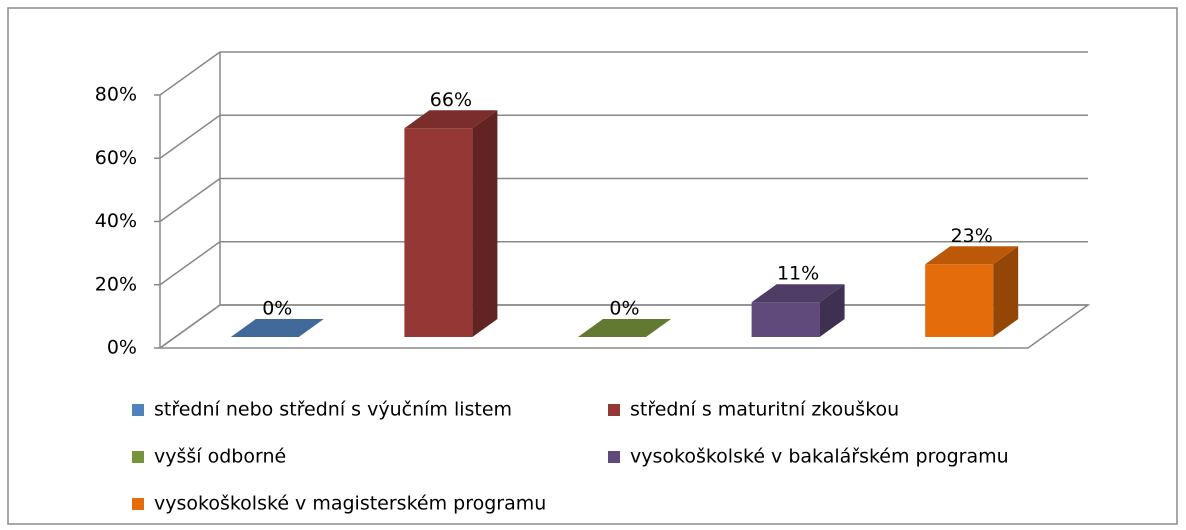  What do you see at coordinates (220, 457) in the screenshot?
I see `legend-label: vyšší odborné` at bounding box center [220, 457].